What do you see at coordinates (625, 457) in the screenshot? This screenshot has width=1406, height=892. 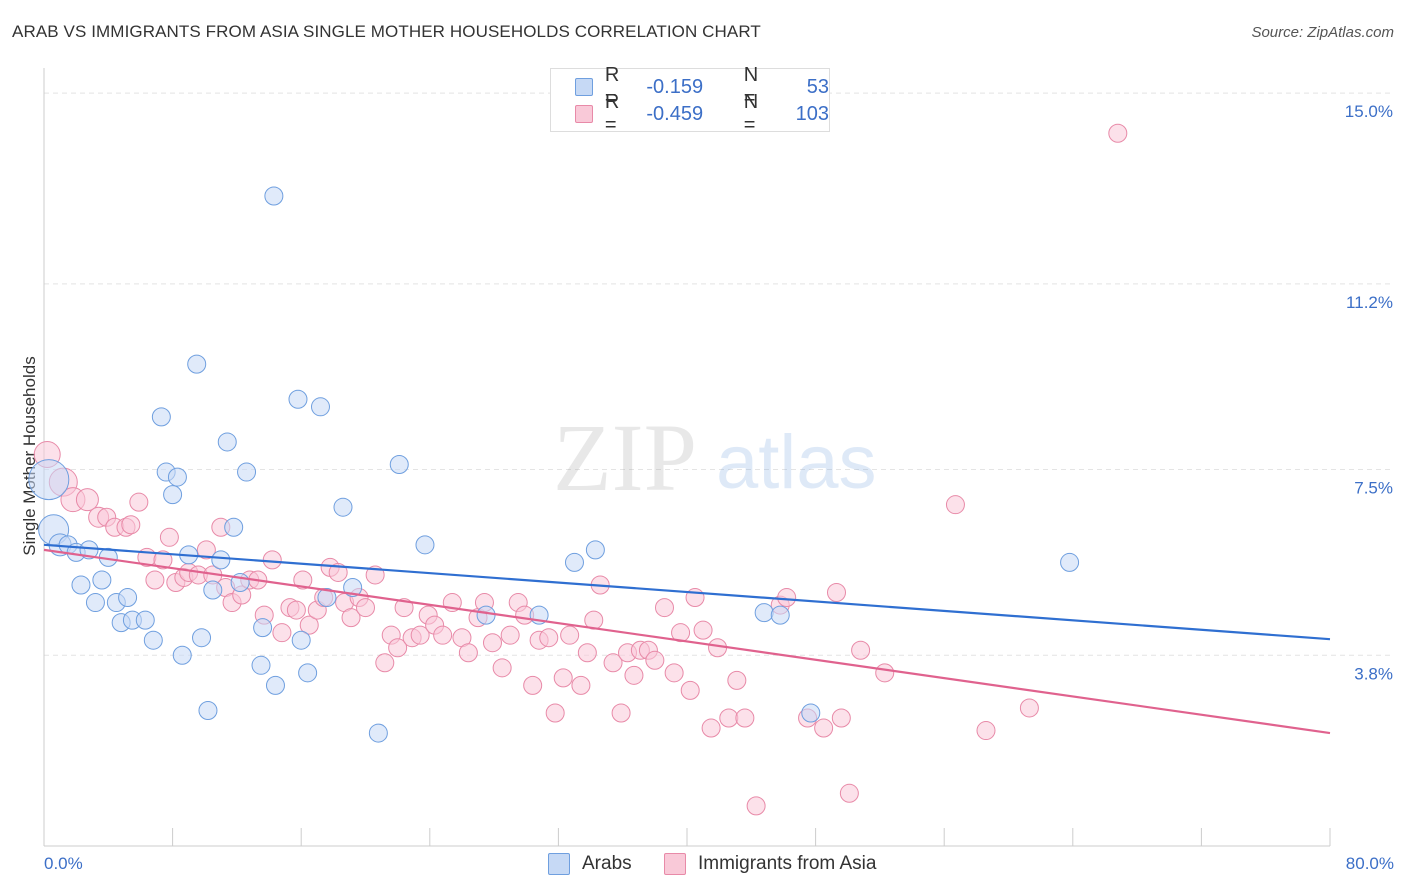 I see `watermark-zip: ZIP` at bounding box center [625, 457].